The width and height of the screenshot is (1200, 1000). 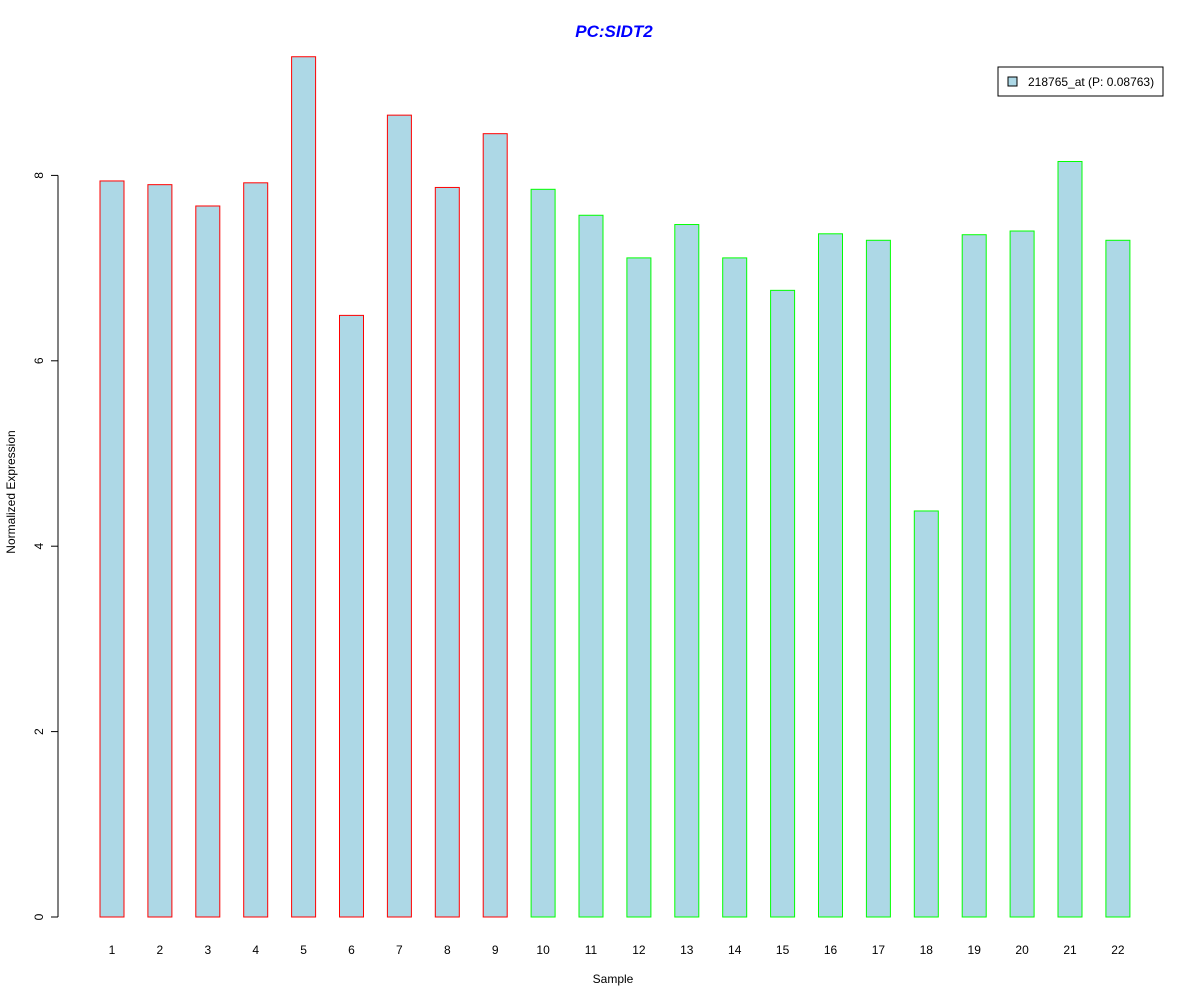 What do you see at coordinates (1022, 950) in the screenshot?
I see `x-tick-label: 20` at bounding box center [1022, 950].